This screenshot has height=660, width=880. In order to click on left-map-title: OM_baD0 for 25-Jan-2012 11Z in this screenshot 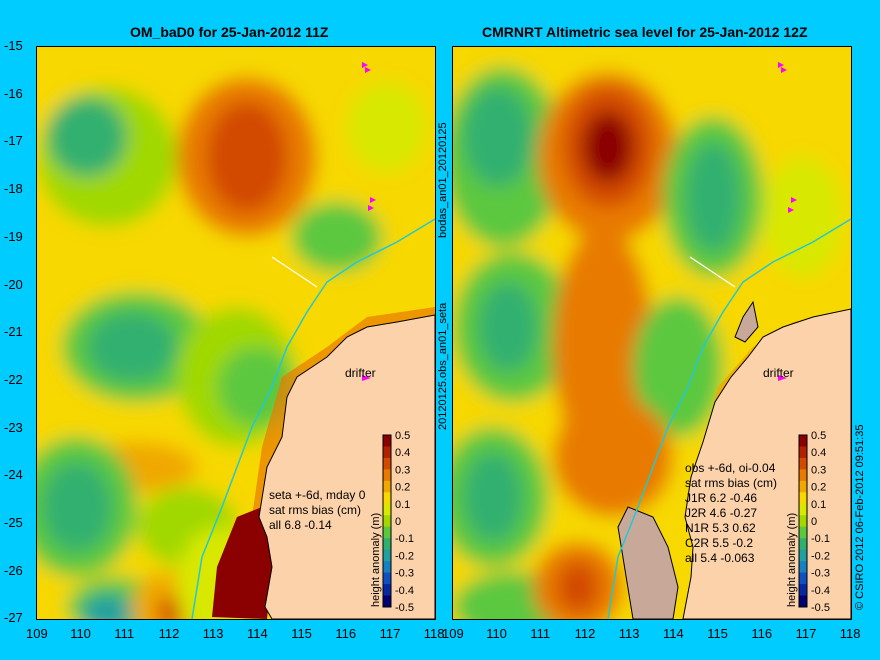, I will do `click(229, 32)`.